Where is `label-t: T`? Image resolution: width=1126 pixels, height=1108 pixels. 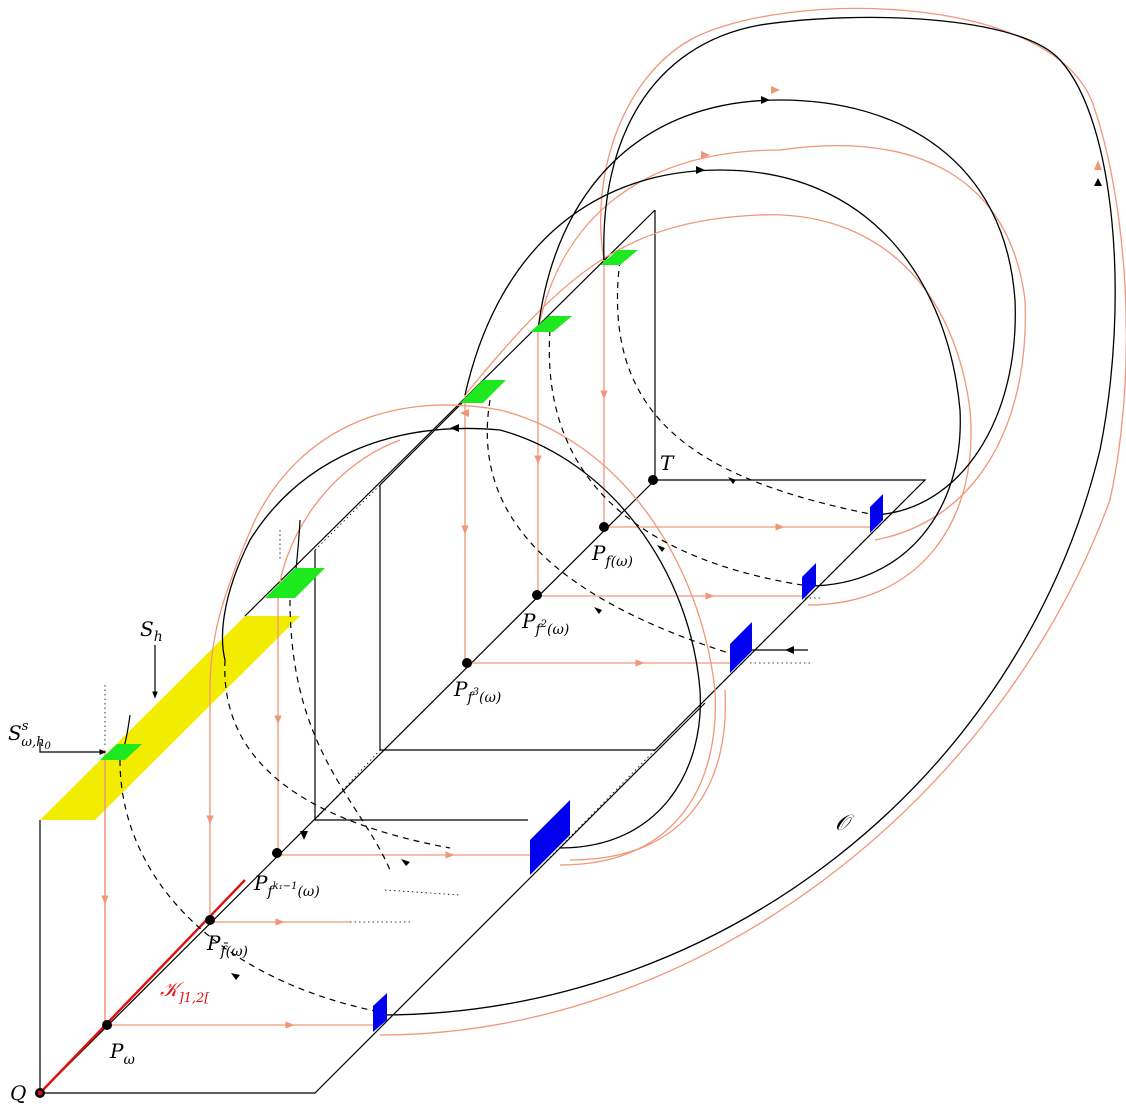 label-t: T is located at coordinates (667, 463).